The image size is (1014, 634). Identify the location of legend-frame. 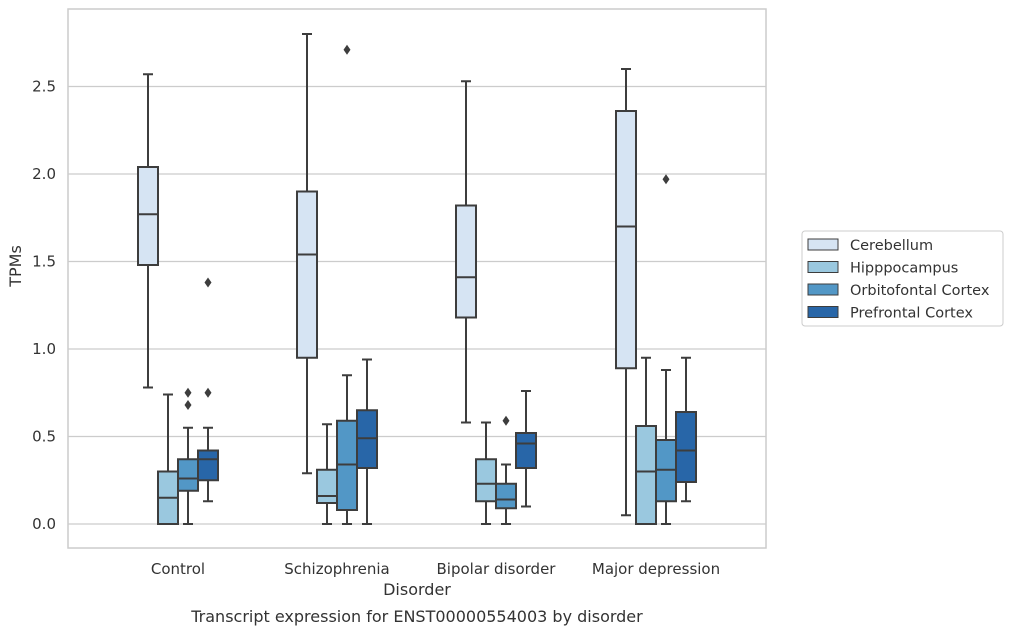
(902, 278).